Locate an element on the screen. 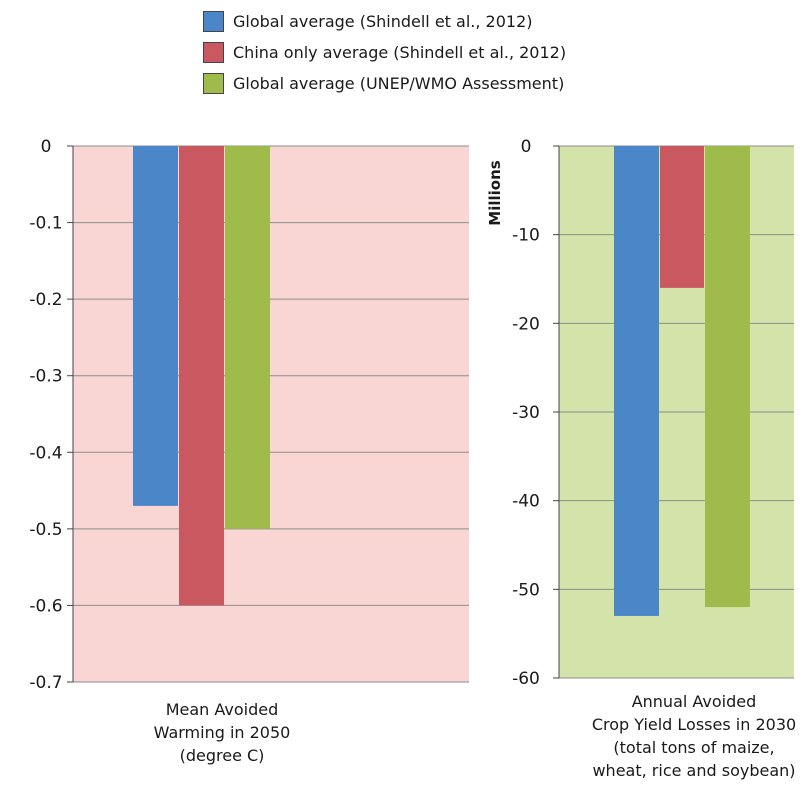 The image size is (808, 798). y-tick-label: -0.7 is located at coordinates (45, 683).